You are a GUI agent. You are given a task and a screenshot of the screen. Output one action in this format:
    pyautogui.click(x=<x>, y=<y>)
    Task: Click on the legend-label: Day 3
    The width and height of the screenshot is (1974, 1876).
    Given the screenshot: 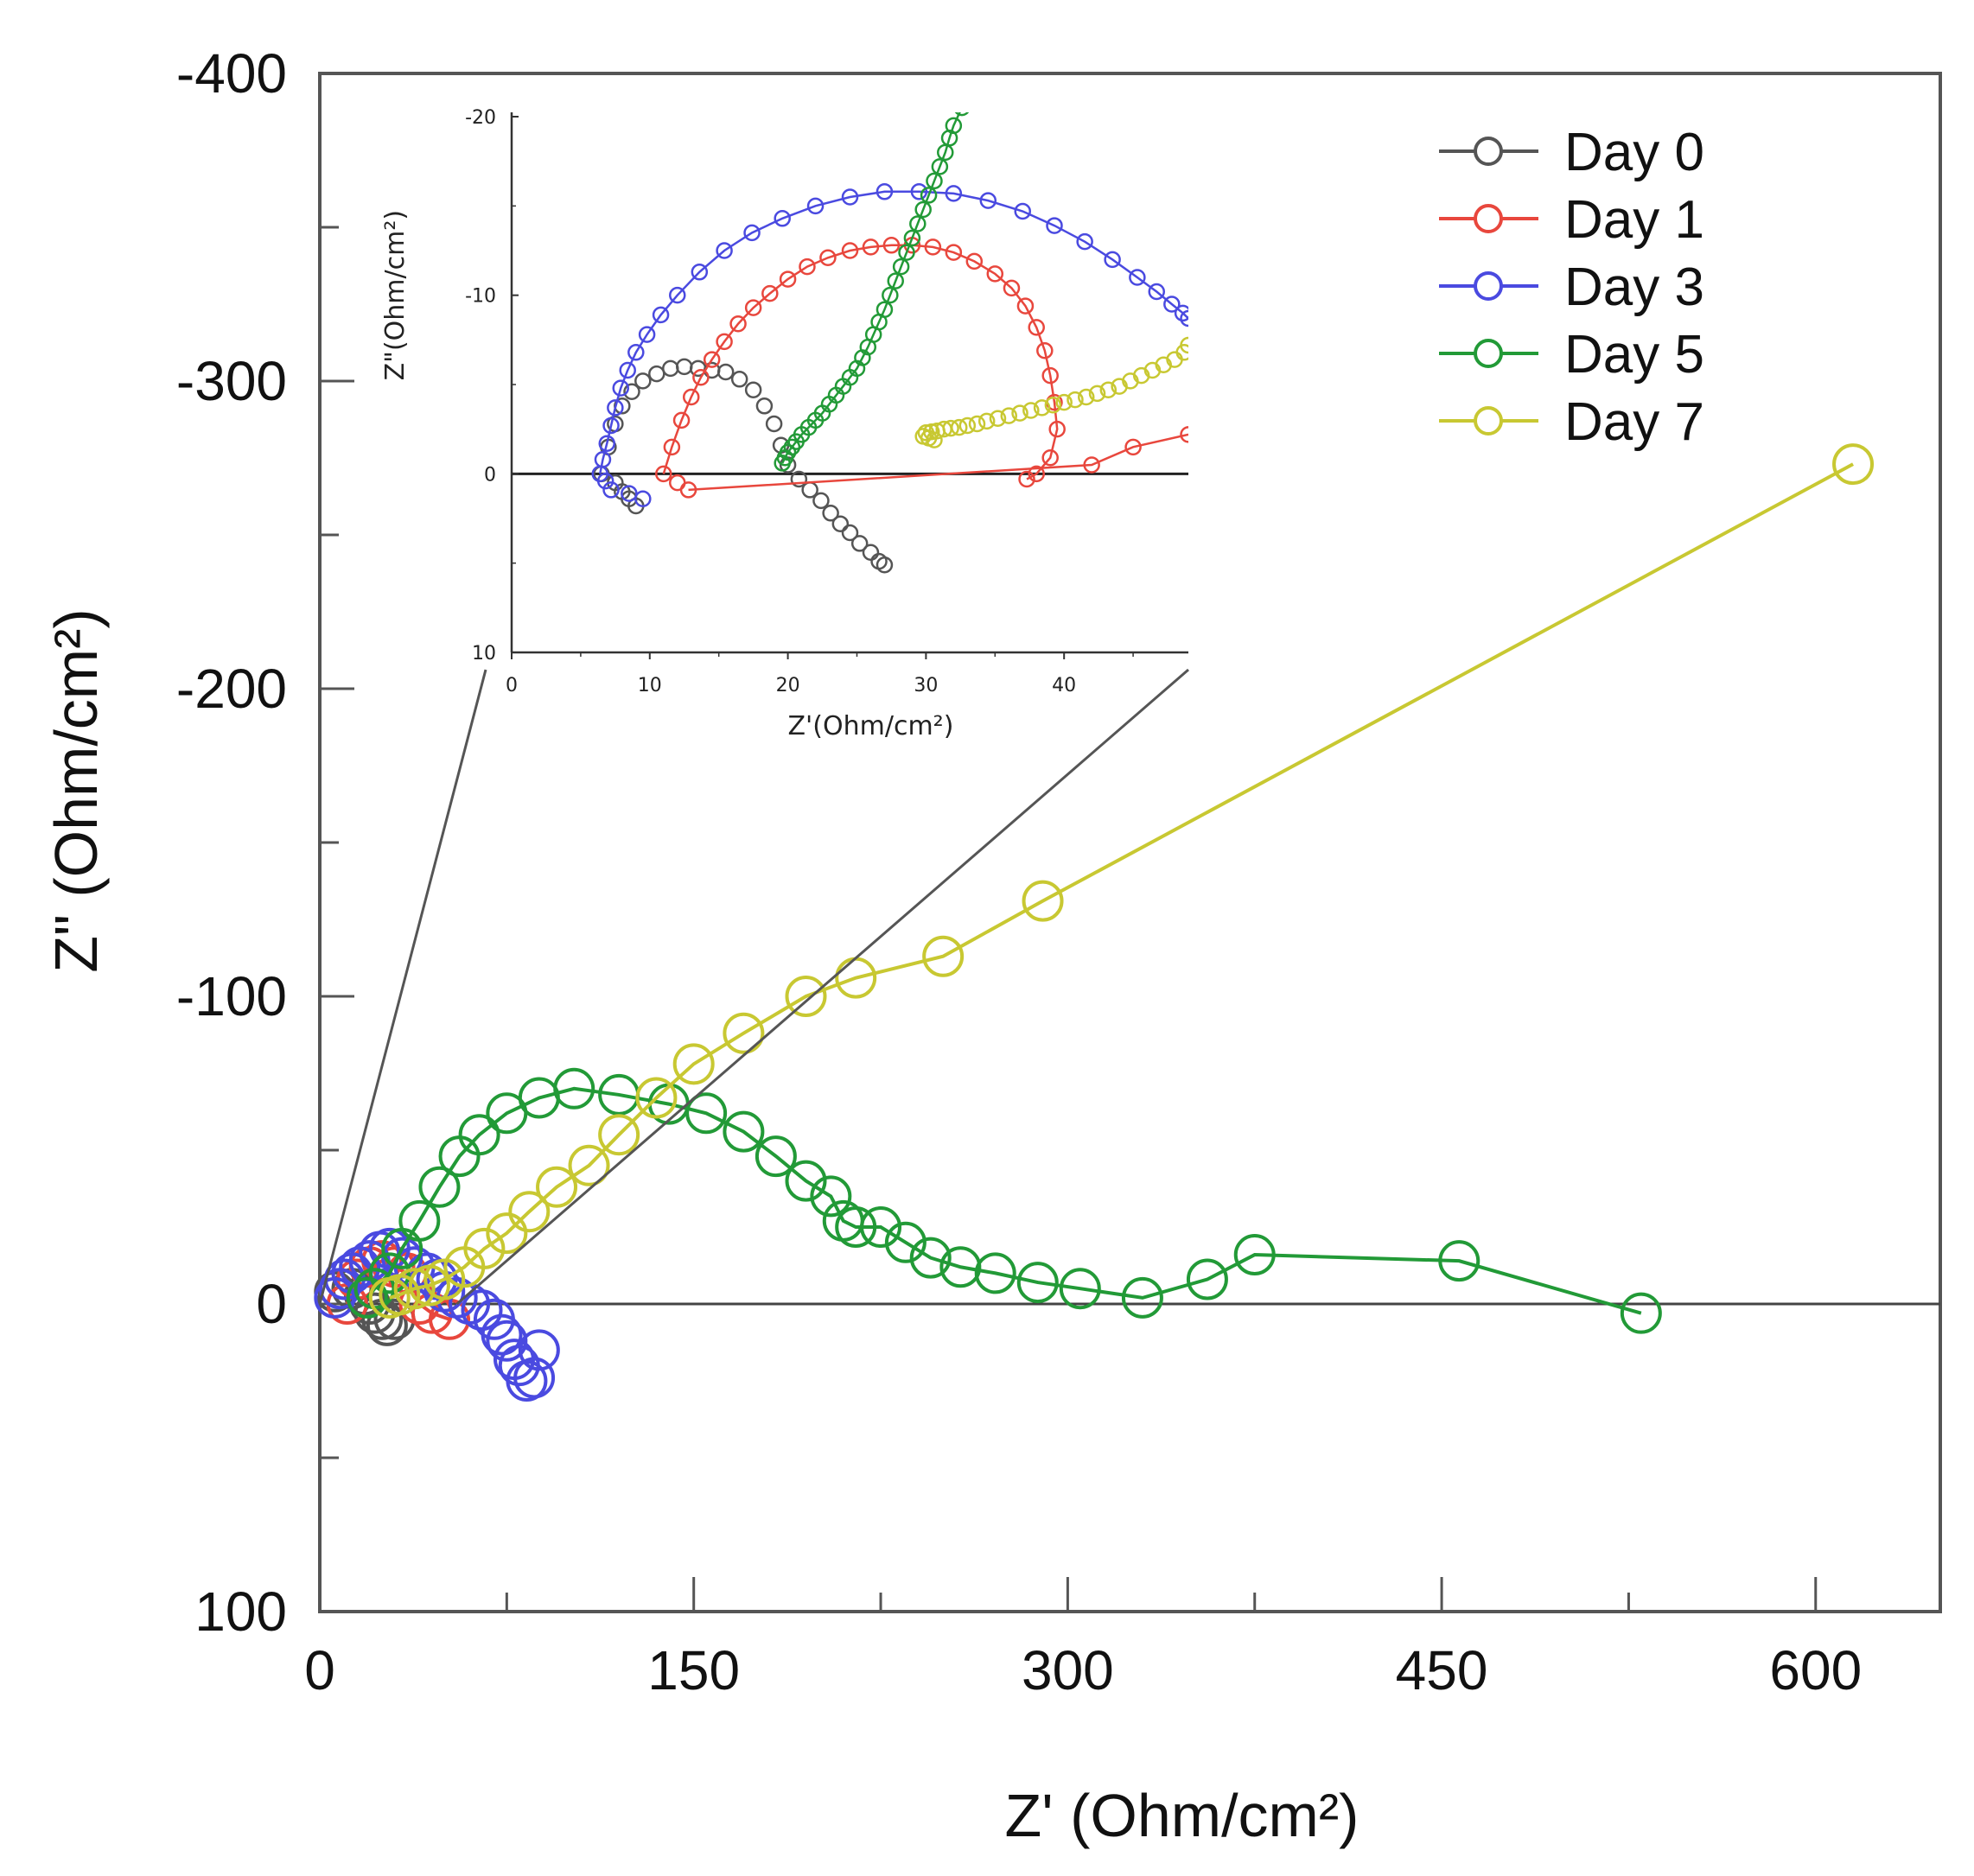 What is the action you would take?
    pyautogui.click(x=1634, y=287)
    